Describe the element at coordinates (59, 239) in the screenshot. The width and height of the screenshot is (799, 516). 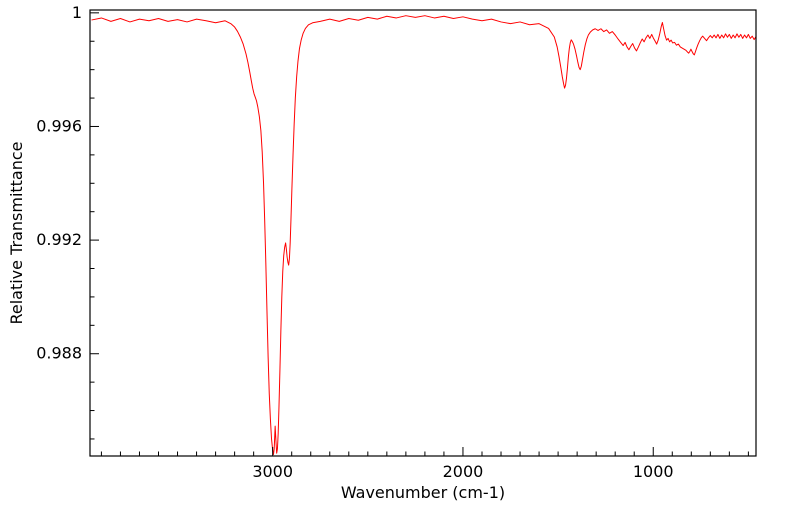
I see `y-tick-label: 0.992` at that location.